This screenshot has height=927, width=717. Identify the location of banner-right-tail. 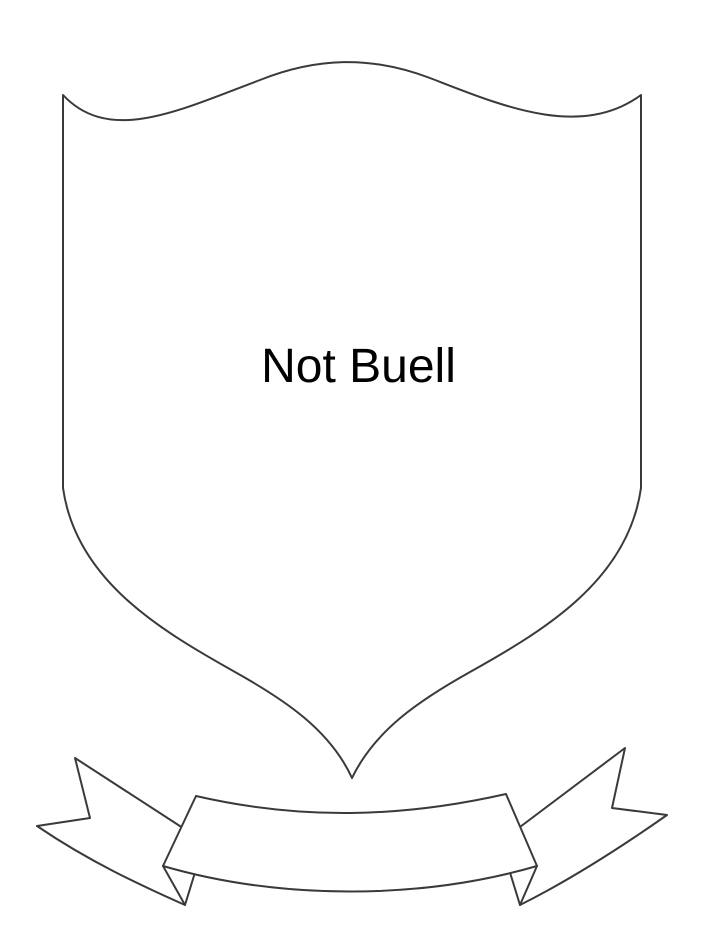
(589, 826).